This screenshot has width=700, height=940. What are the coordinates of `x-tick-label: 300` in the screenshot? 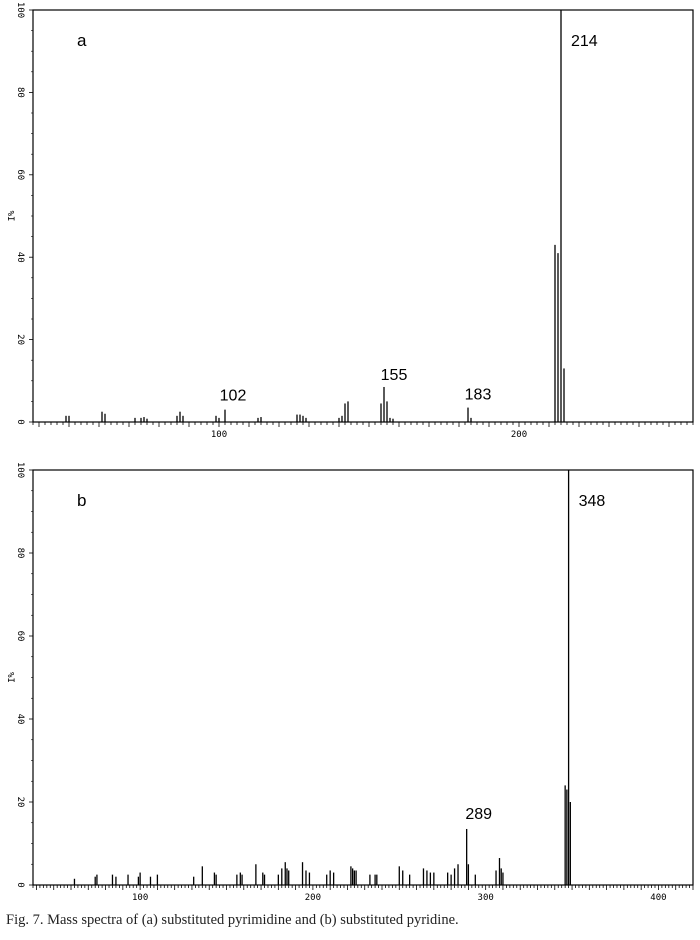 It's located at (486, 898).